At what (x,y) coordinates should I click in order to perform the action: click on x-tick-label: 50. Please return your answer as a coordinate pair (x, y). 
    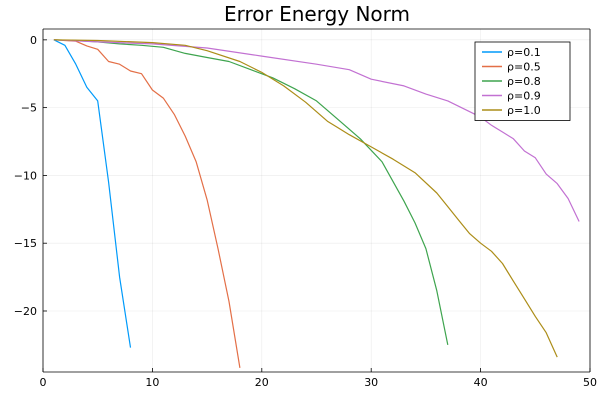
    Looking at the image, I should click on (590, 382).